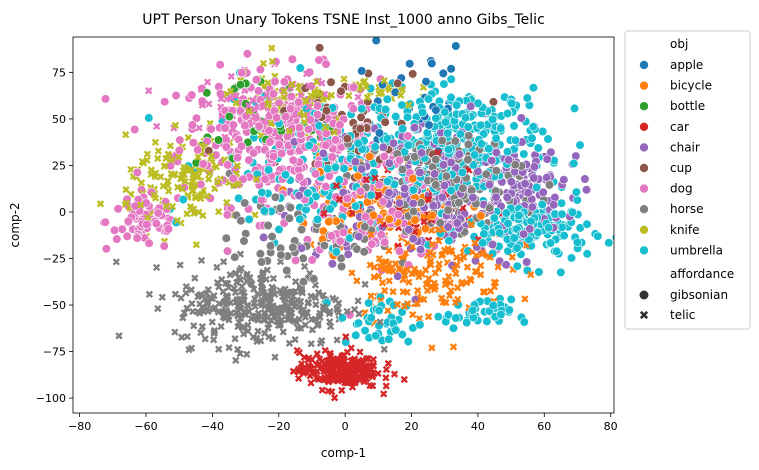 This screenshot has height=470, width=759. Describe the element at coordinates (681, 168) in the screenshot. I see `legend-label-cup: cup` at that location.